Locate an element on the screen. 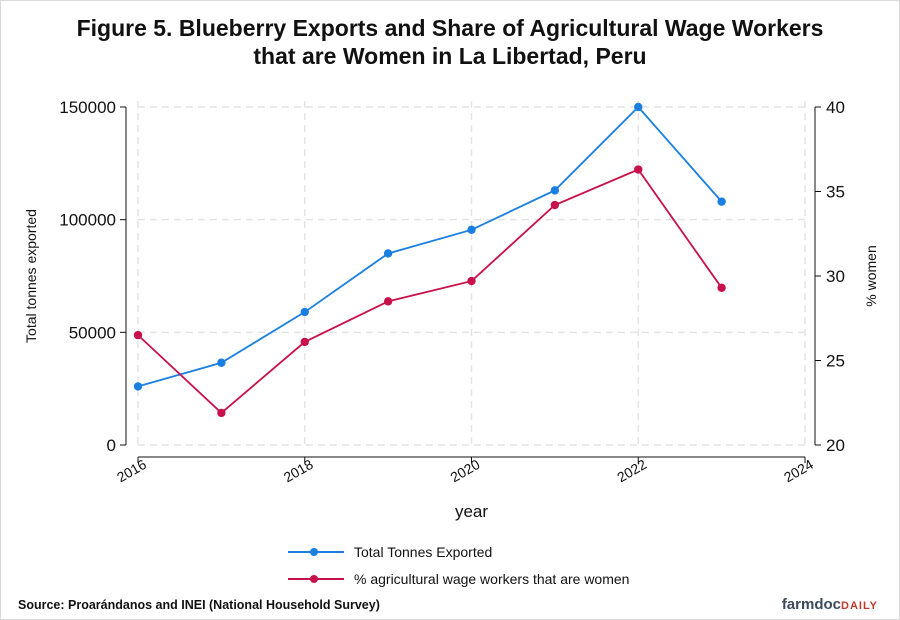  y-axis-left-label: Total tonnes exported is located at coordinates (31, 276).